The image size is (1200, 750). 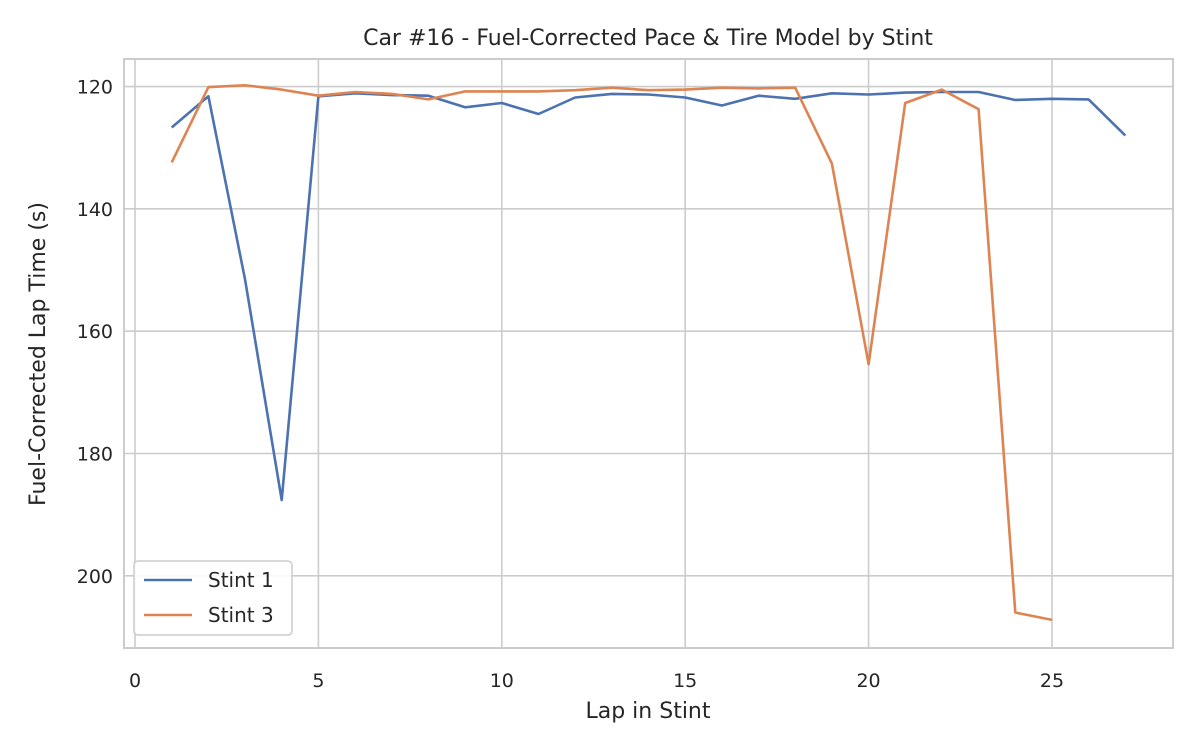 I want to click on x-tick-label: 5, so click(x=318, y=681).